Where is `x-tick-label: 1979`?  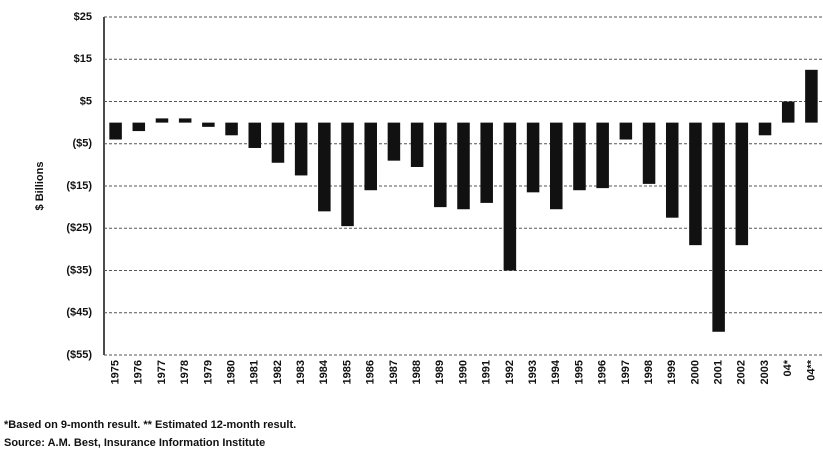 x-tick-label: 1979 is located at coordinates (208, 372).